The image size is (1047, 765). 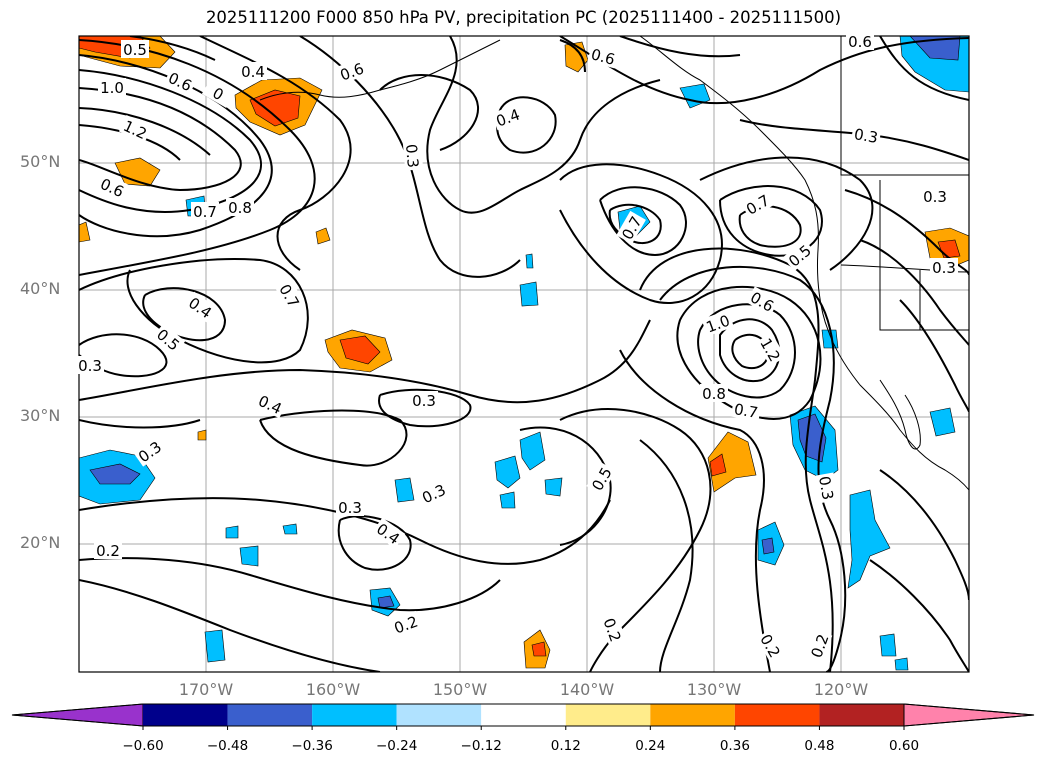 What do you see at coordinates (650, 746) in the screenshot?
I see `colorbar-tick-label: 0.24` at bounding box center [650, 746].